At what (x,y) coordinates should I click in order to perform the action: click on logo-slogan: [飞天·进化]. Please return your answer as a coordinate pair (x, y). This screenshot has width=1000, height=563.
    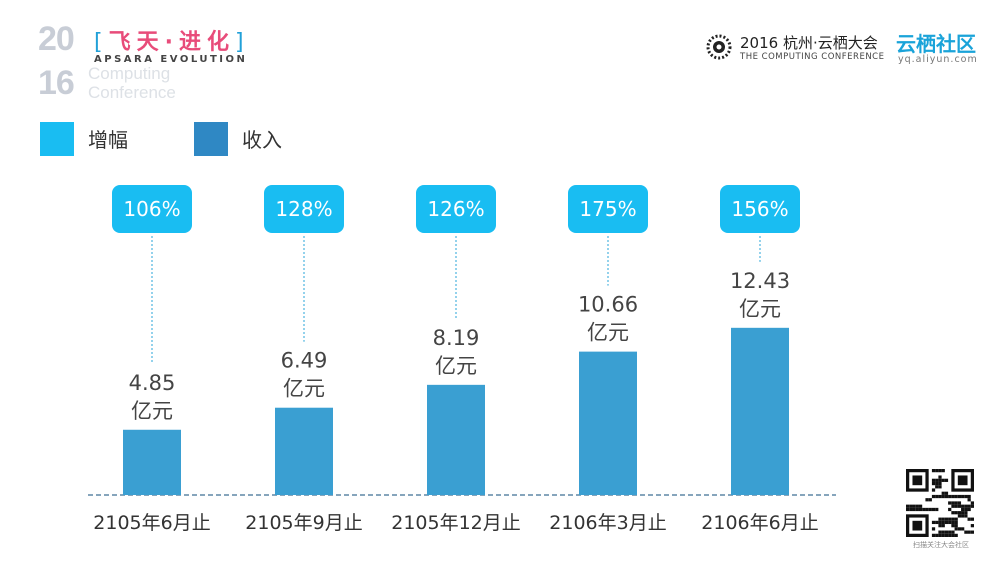
    Looking at the image, I should click on (172, 40).